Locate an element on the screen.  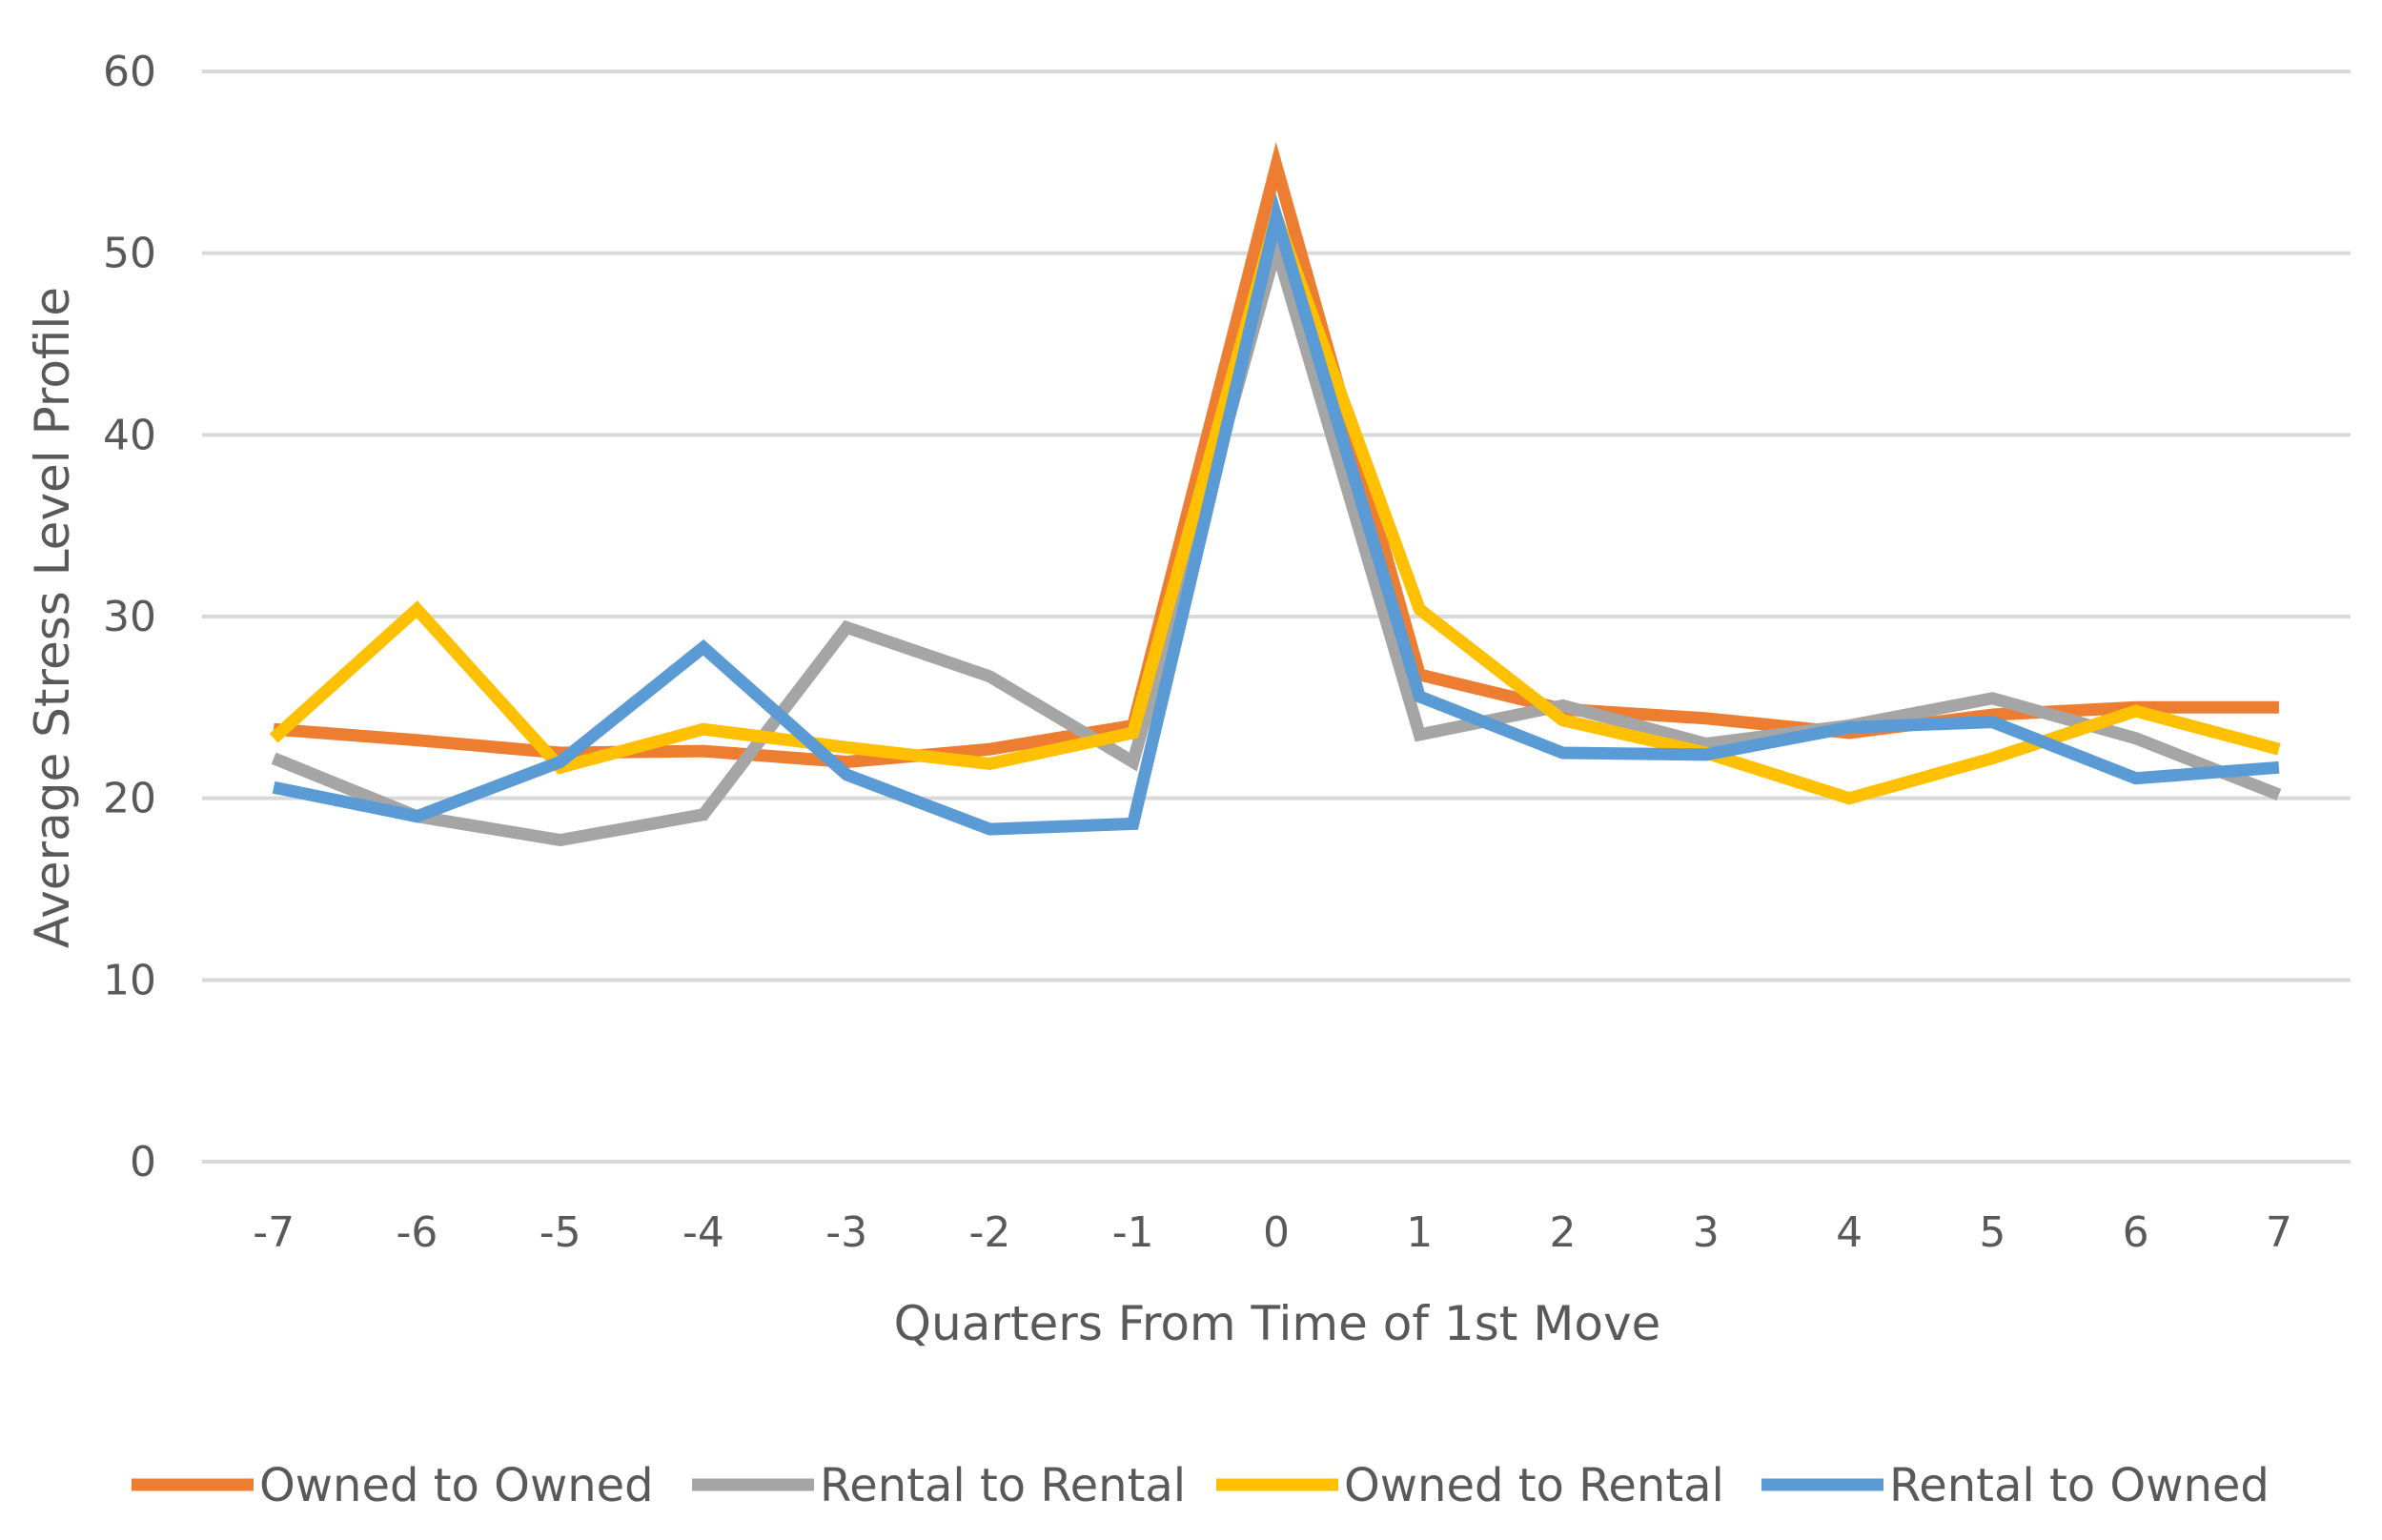
x-tick-label: -5 is located at coordinates (561, 1232).